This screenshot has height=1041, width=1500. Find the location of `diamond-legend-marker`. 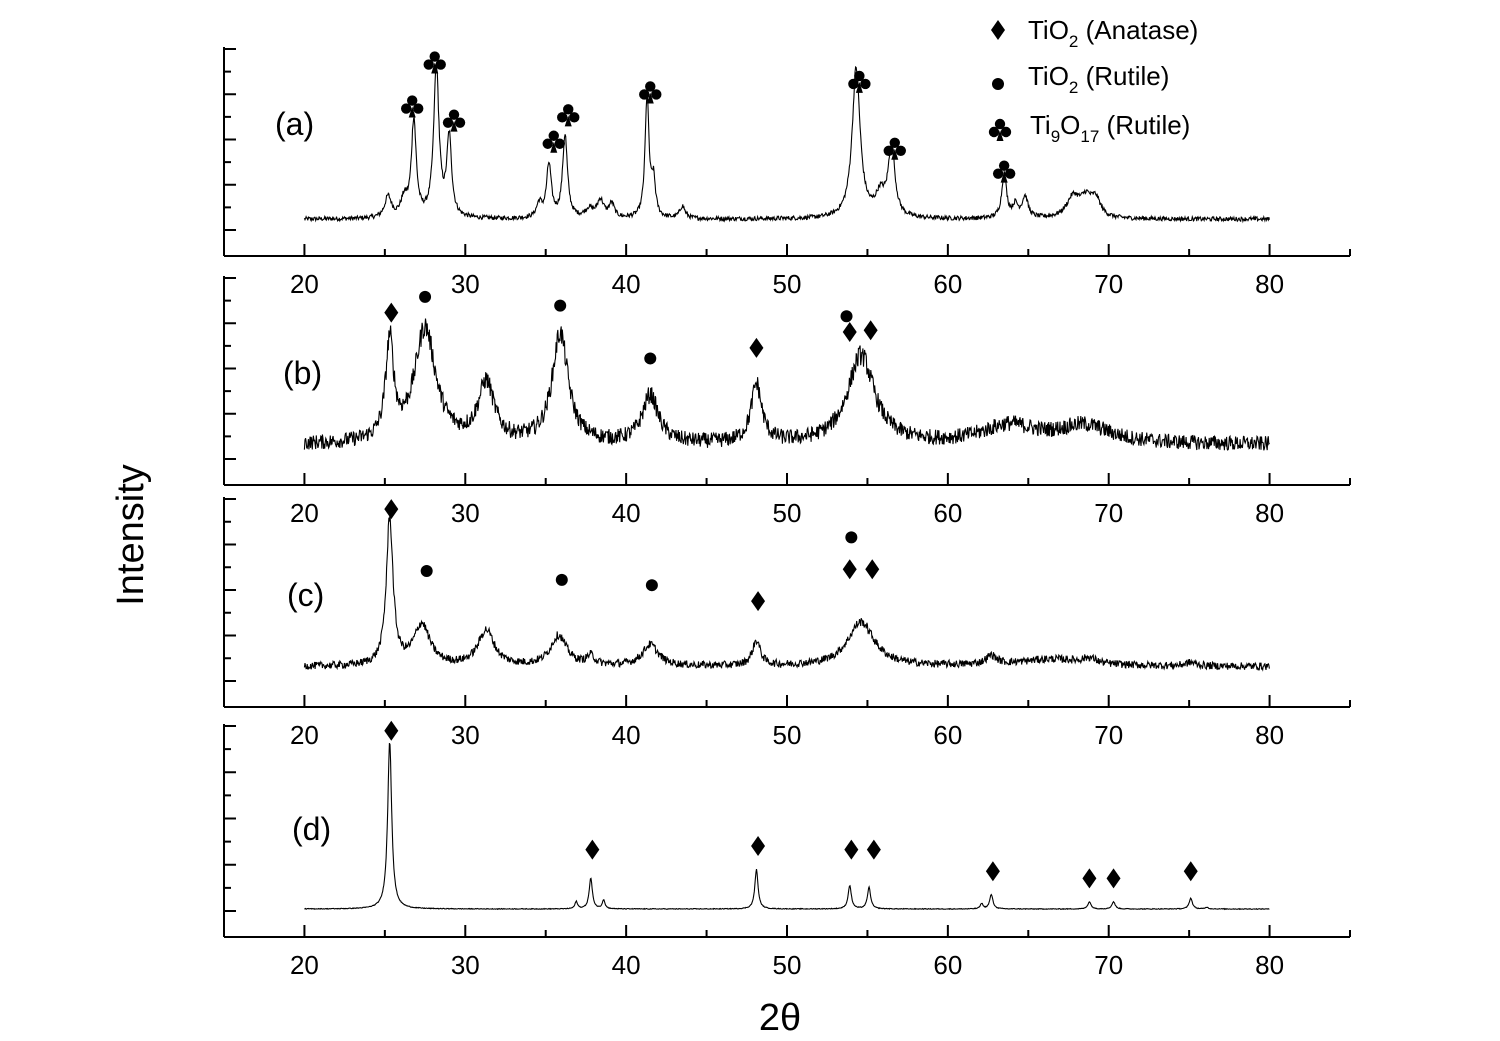

diamond-legend-marker is located at coordinates (998, 30).